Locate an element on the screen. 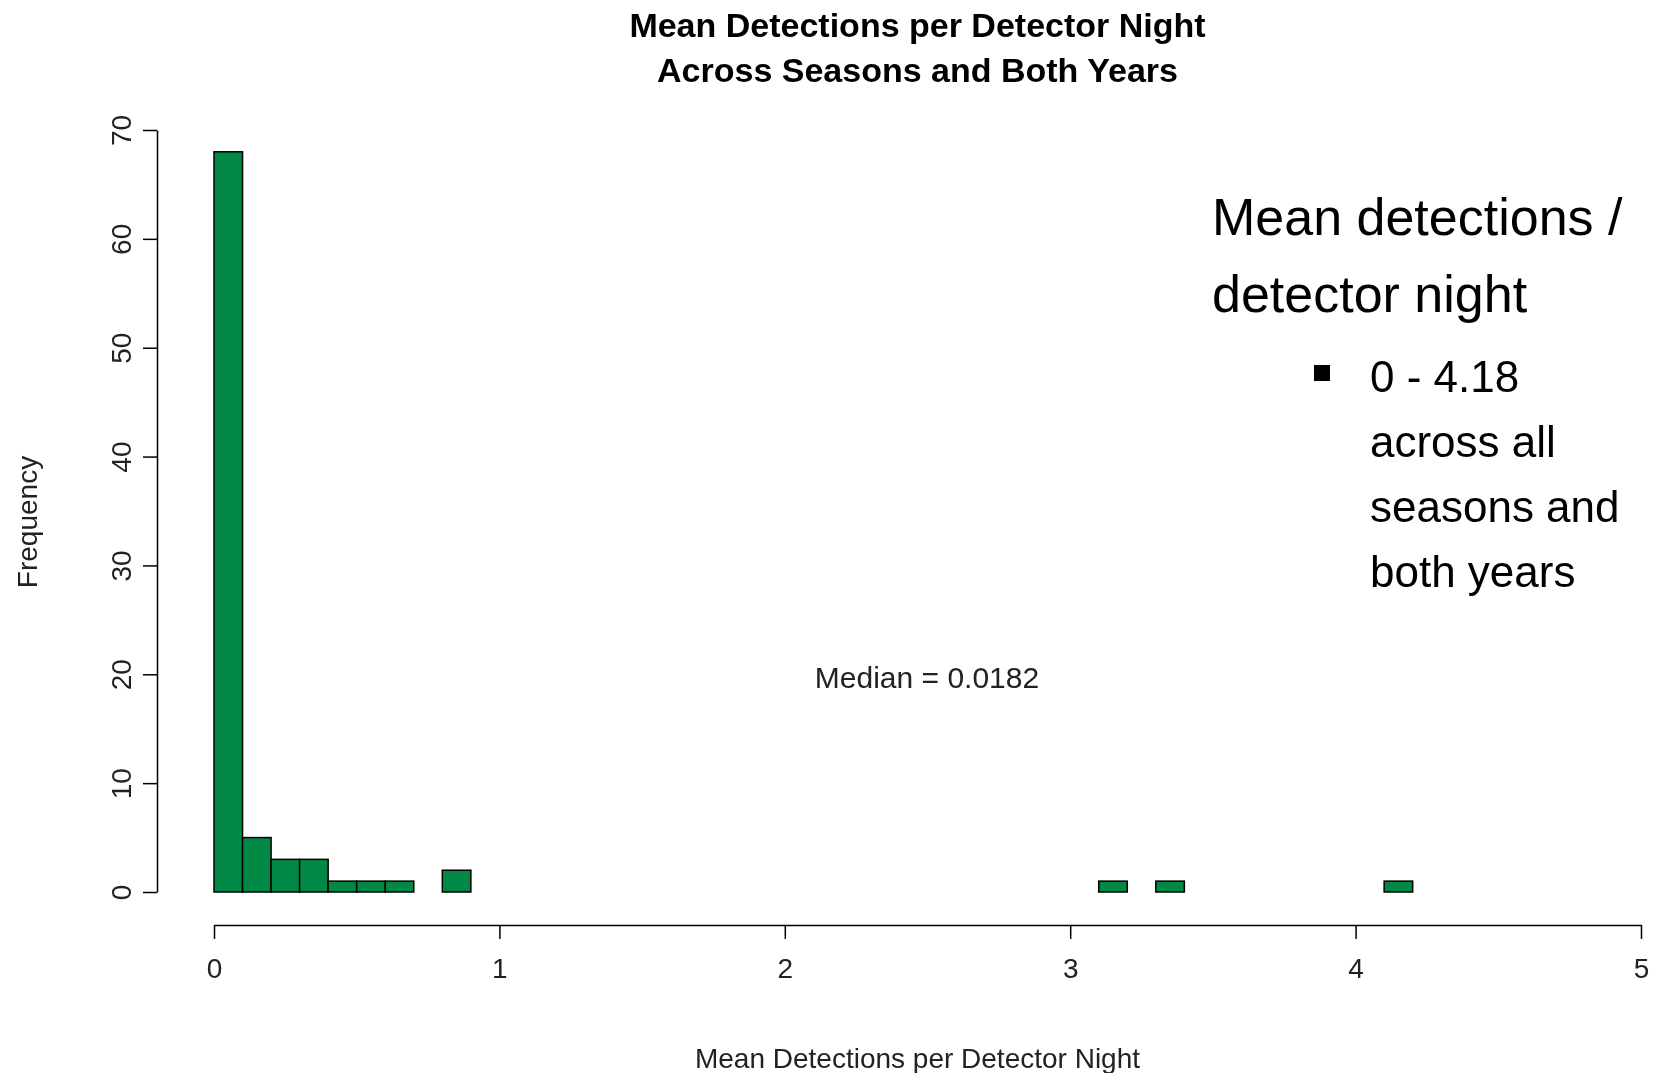 The height and width of the screenshot is (1073, 1661). x-tick-label: 1 is located at coordinates (500, 969).